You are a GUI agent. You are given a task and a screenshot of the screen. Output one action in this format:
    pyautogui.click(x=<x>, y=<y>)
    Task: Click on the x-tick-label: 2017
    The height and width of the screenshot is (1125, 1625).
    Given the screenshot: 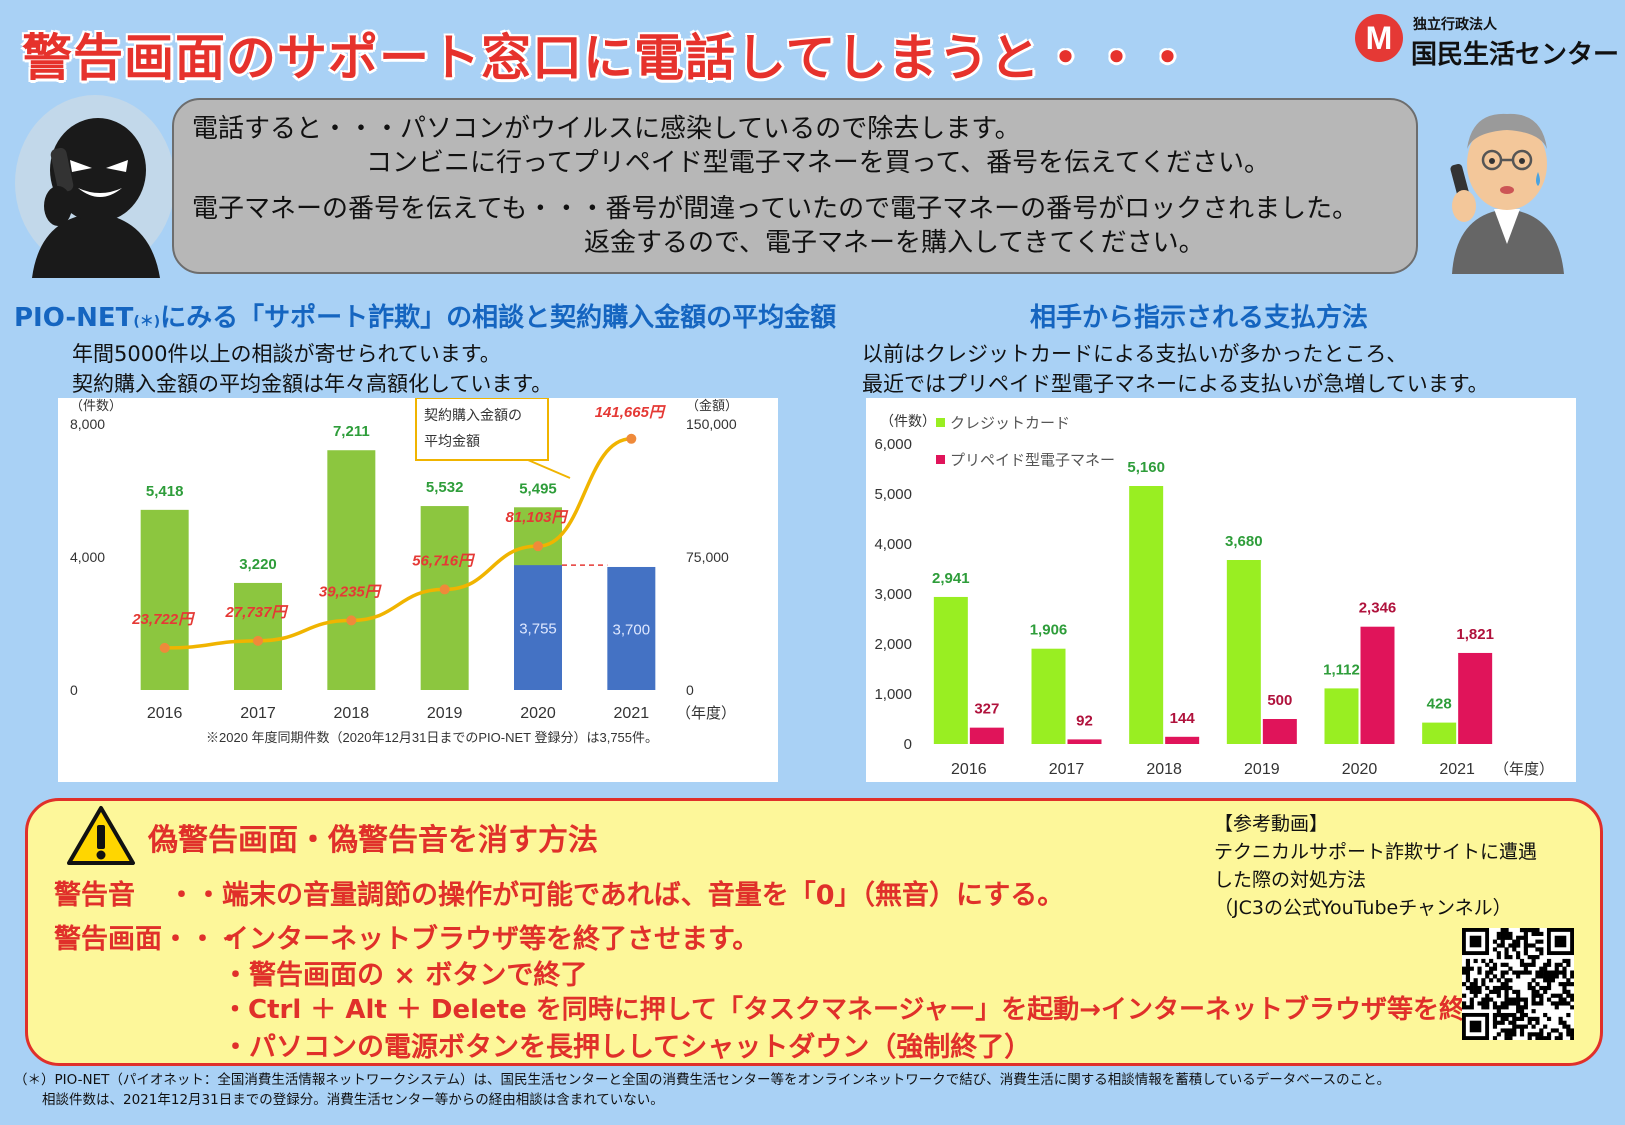 What is the action you would take?
    pyautogui.click(x=1067, y=769)
    